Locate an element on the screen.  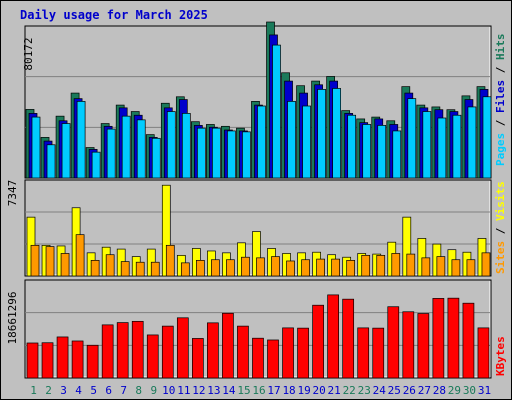
day-label: 7 is located at coordinates (123, 390).